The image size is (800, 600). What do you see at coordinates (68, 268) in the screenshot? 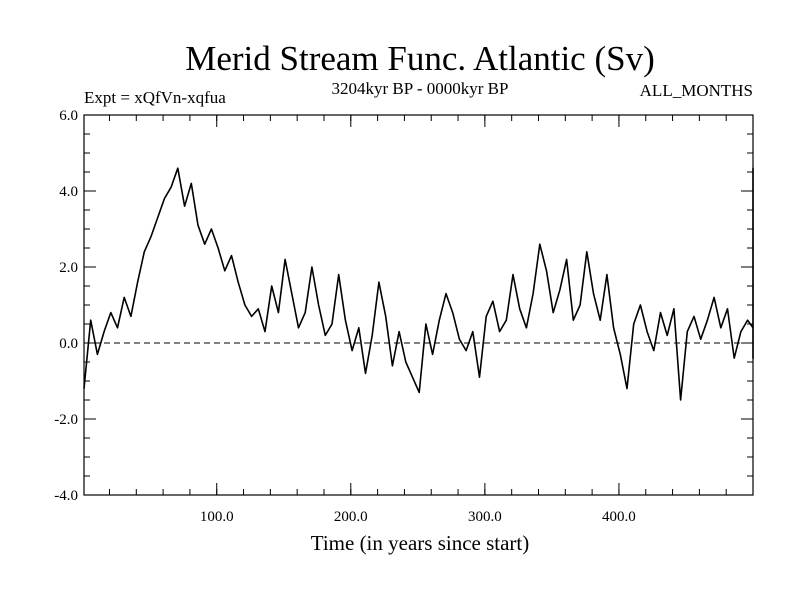
I see `y-tick-label: 2.0` at bounding box center [68, 268].